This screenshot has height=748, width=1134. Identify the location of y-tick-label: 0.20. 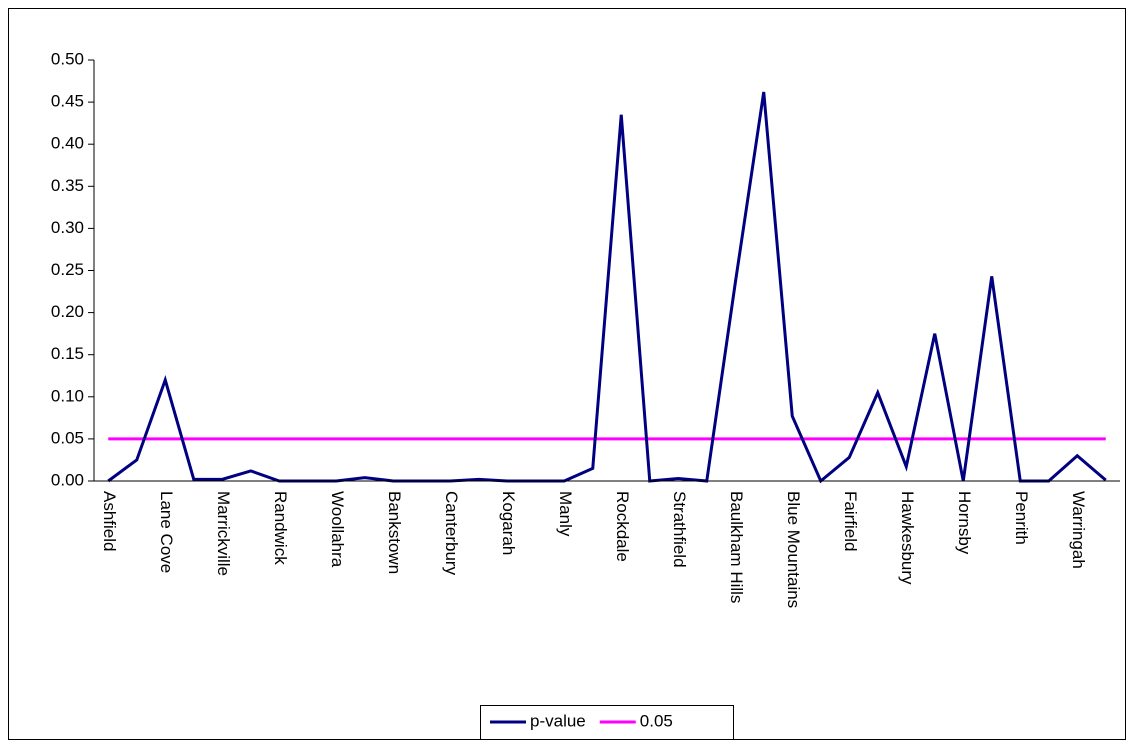
(67, 311).